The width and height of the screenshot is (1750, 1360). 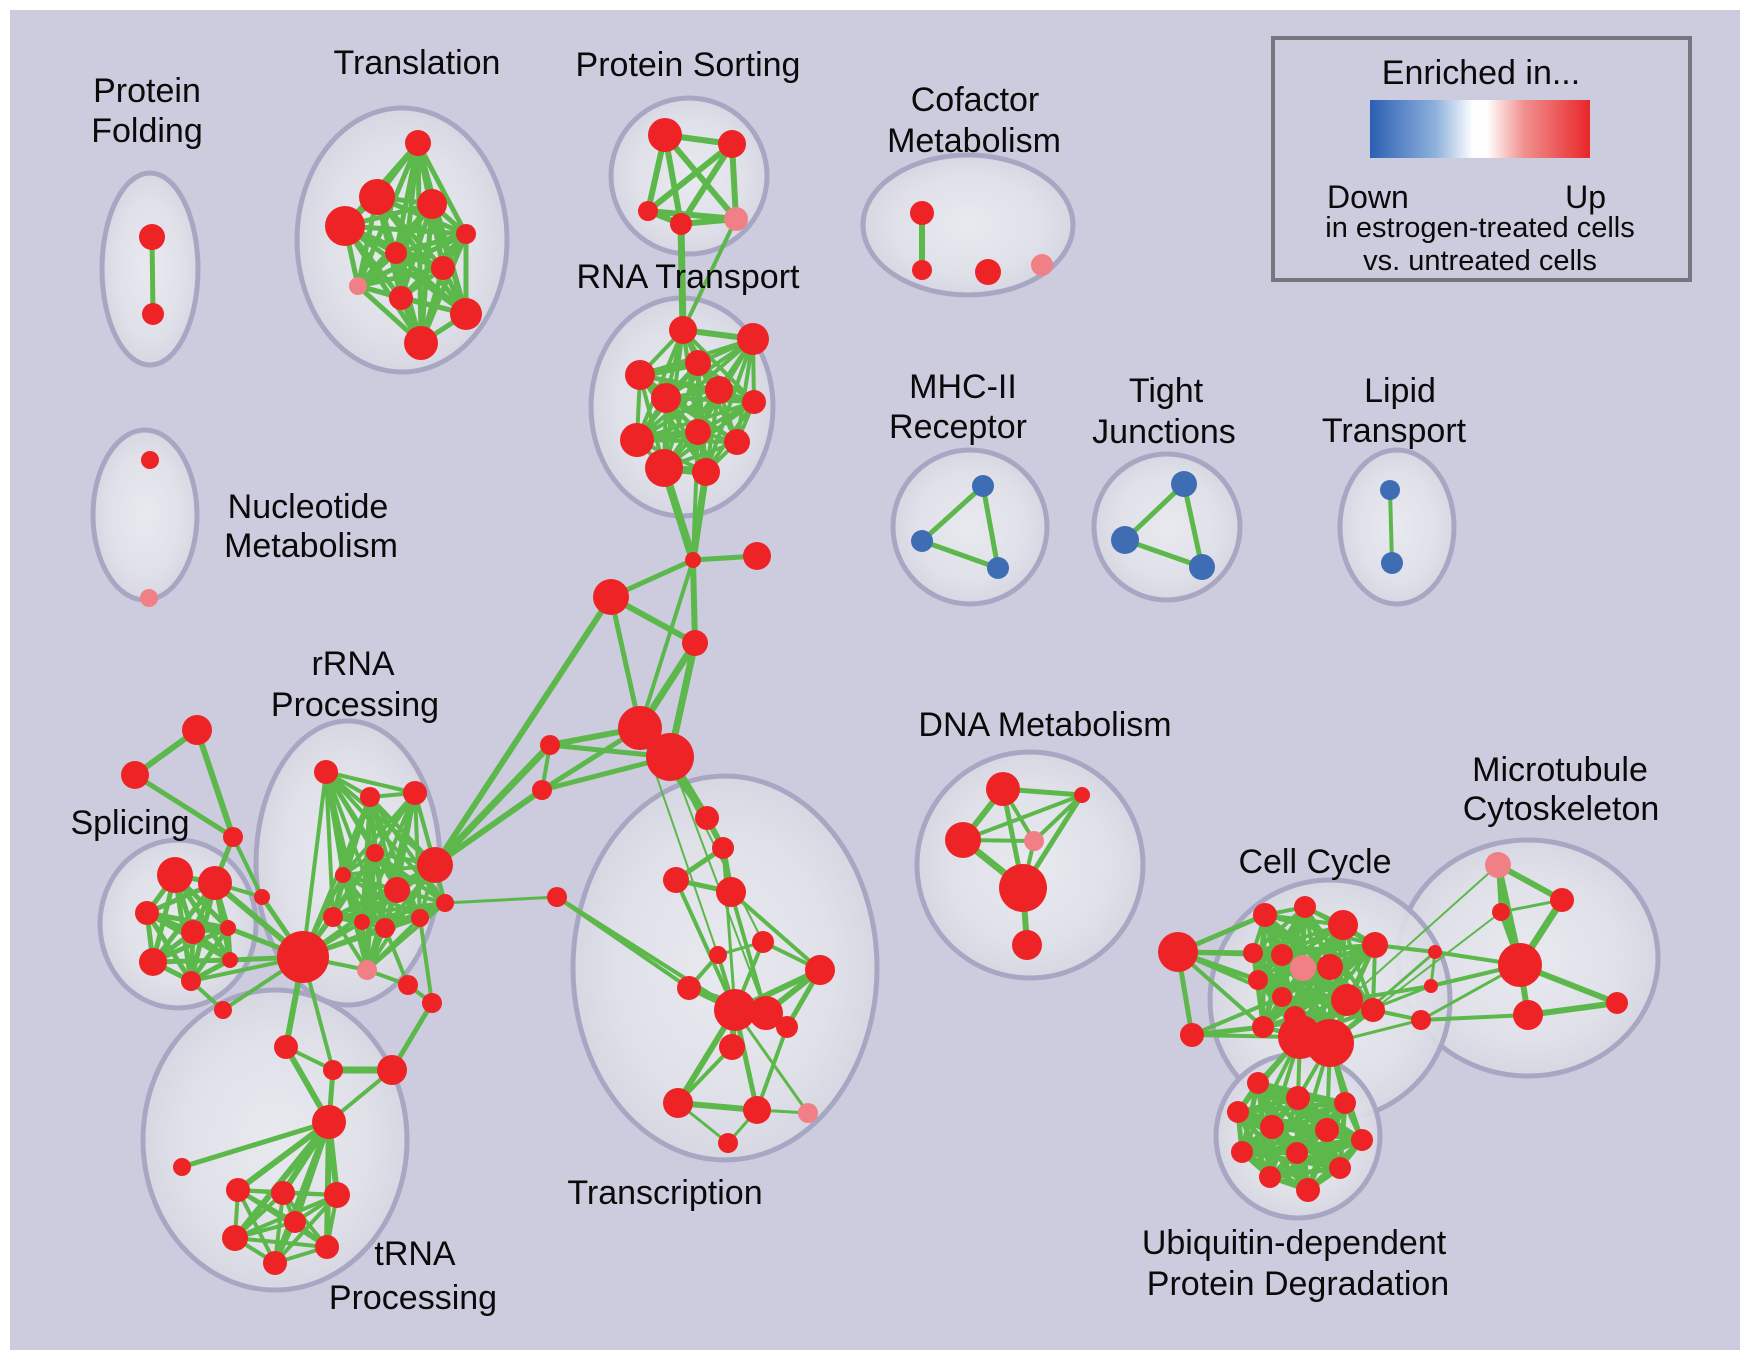 What do you see at coordinates (968, 225) in the screenshot?
I see `cluster-ellipse-cofactor-metabolism` at bounding box center [968, 225].